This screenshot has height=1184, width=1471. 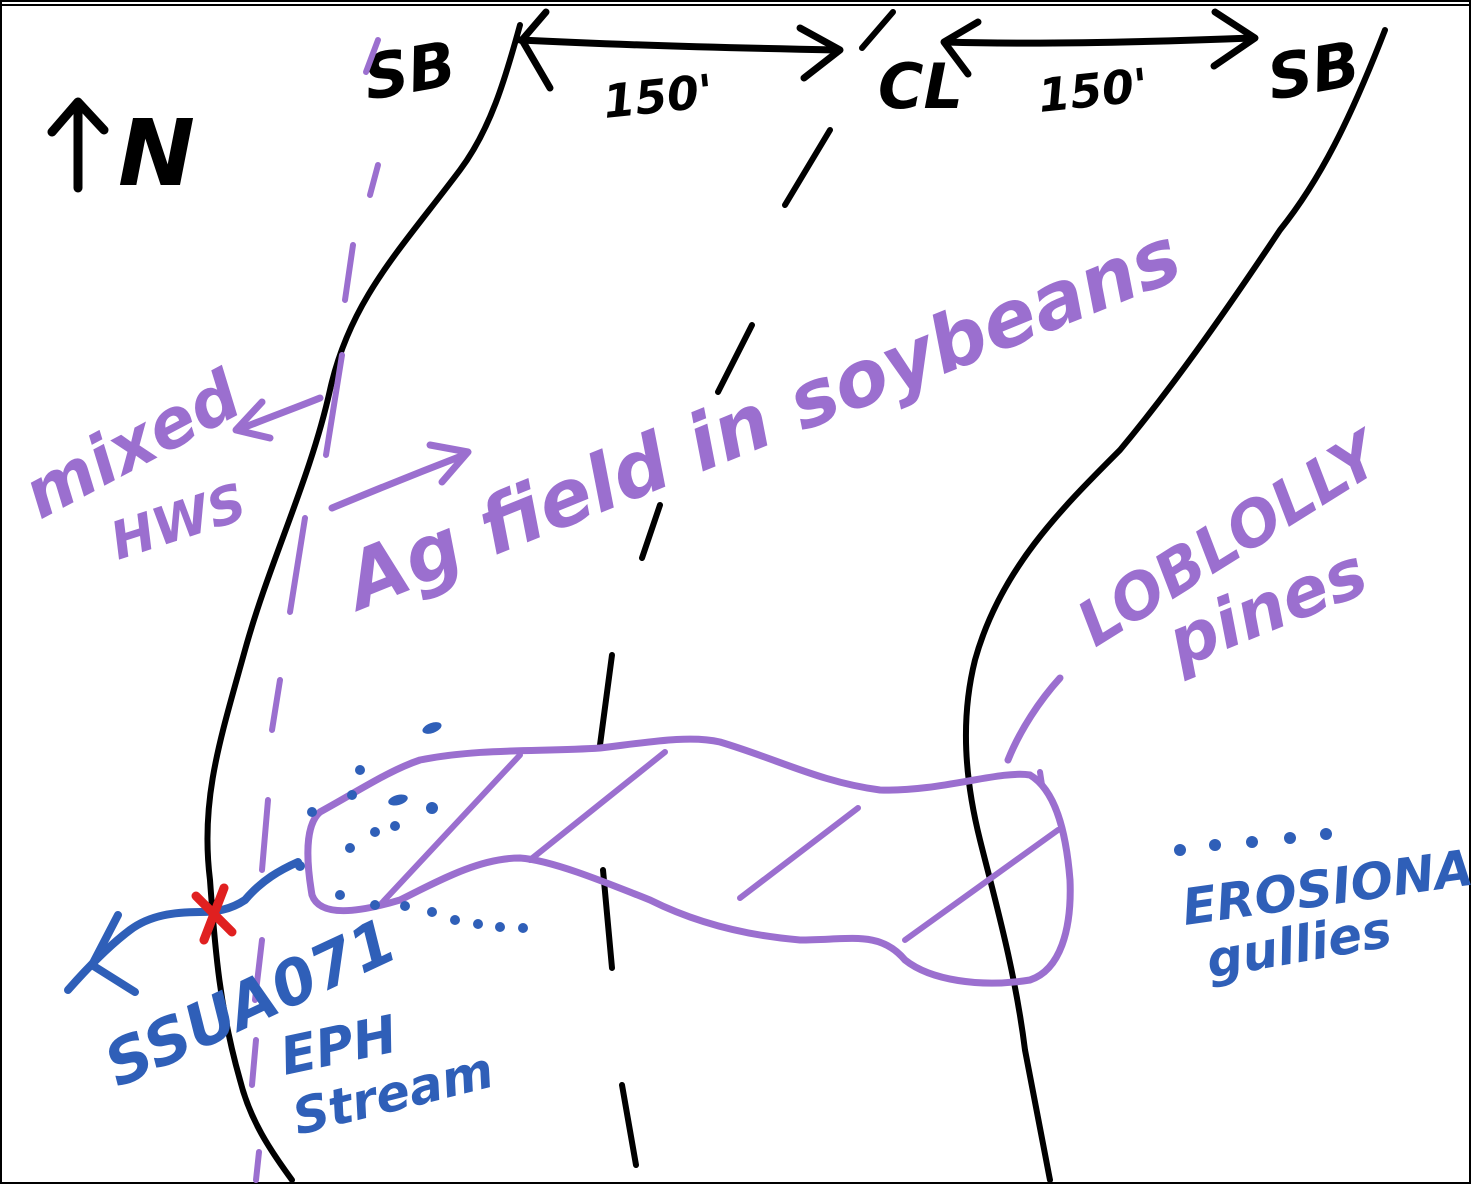 What do you see at coordinates (1093, 90) in the screenshot?
I see `width-right-label: 150'` at bounding box center [1093, 90].